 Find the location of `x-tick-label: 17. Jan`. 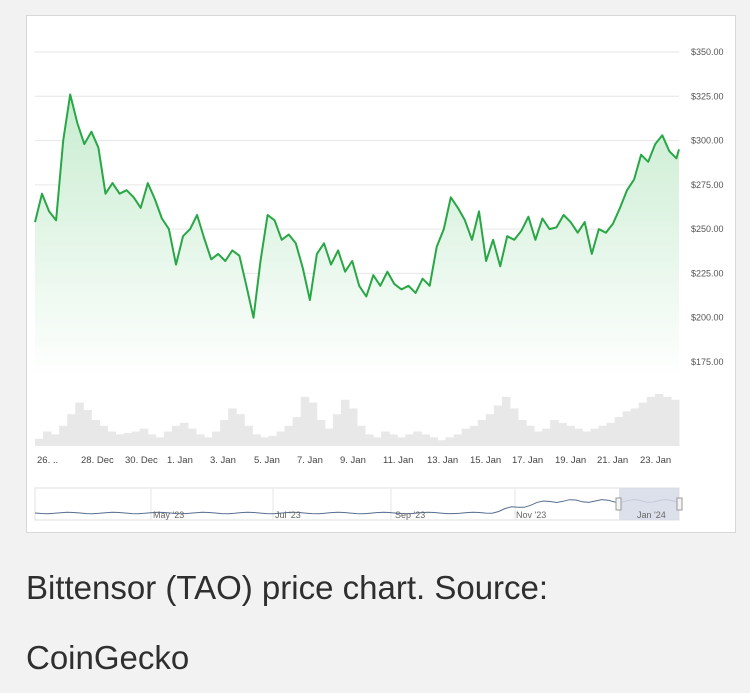

x-tick-label: 17. Jan is located at coordinates (527, 460).